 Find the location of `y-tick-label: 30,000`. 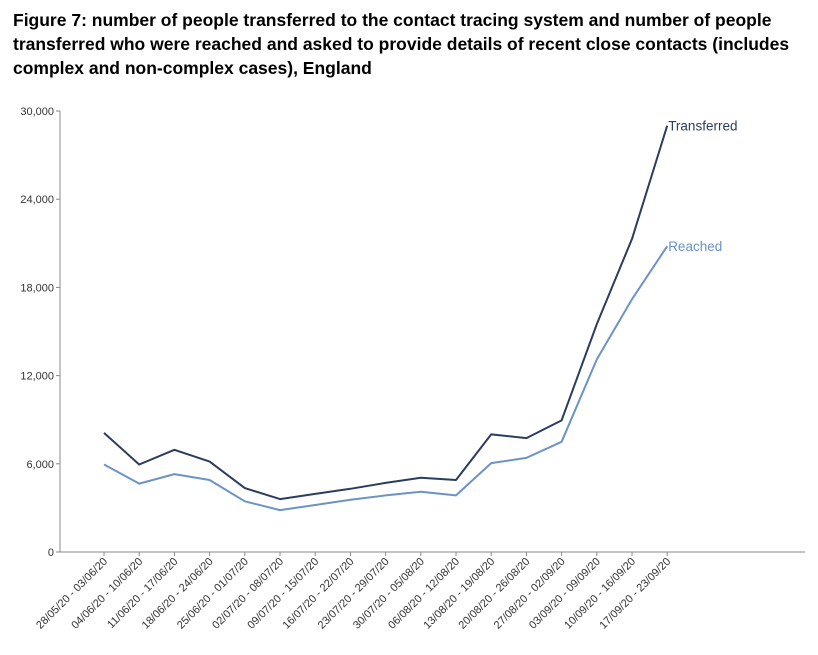

y-tick-label: 30,000 is located at coordinates (37, 112).